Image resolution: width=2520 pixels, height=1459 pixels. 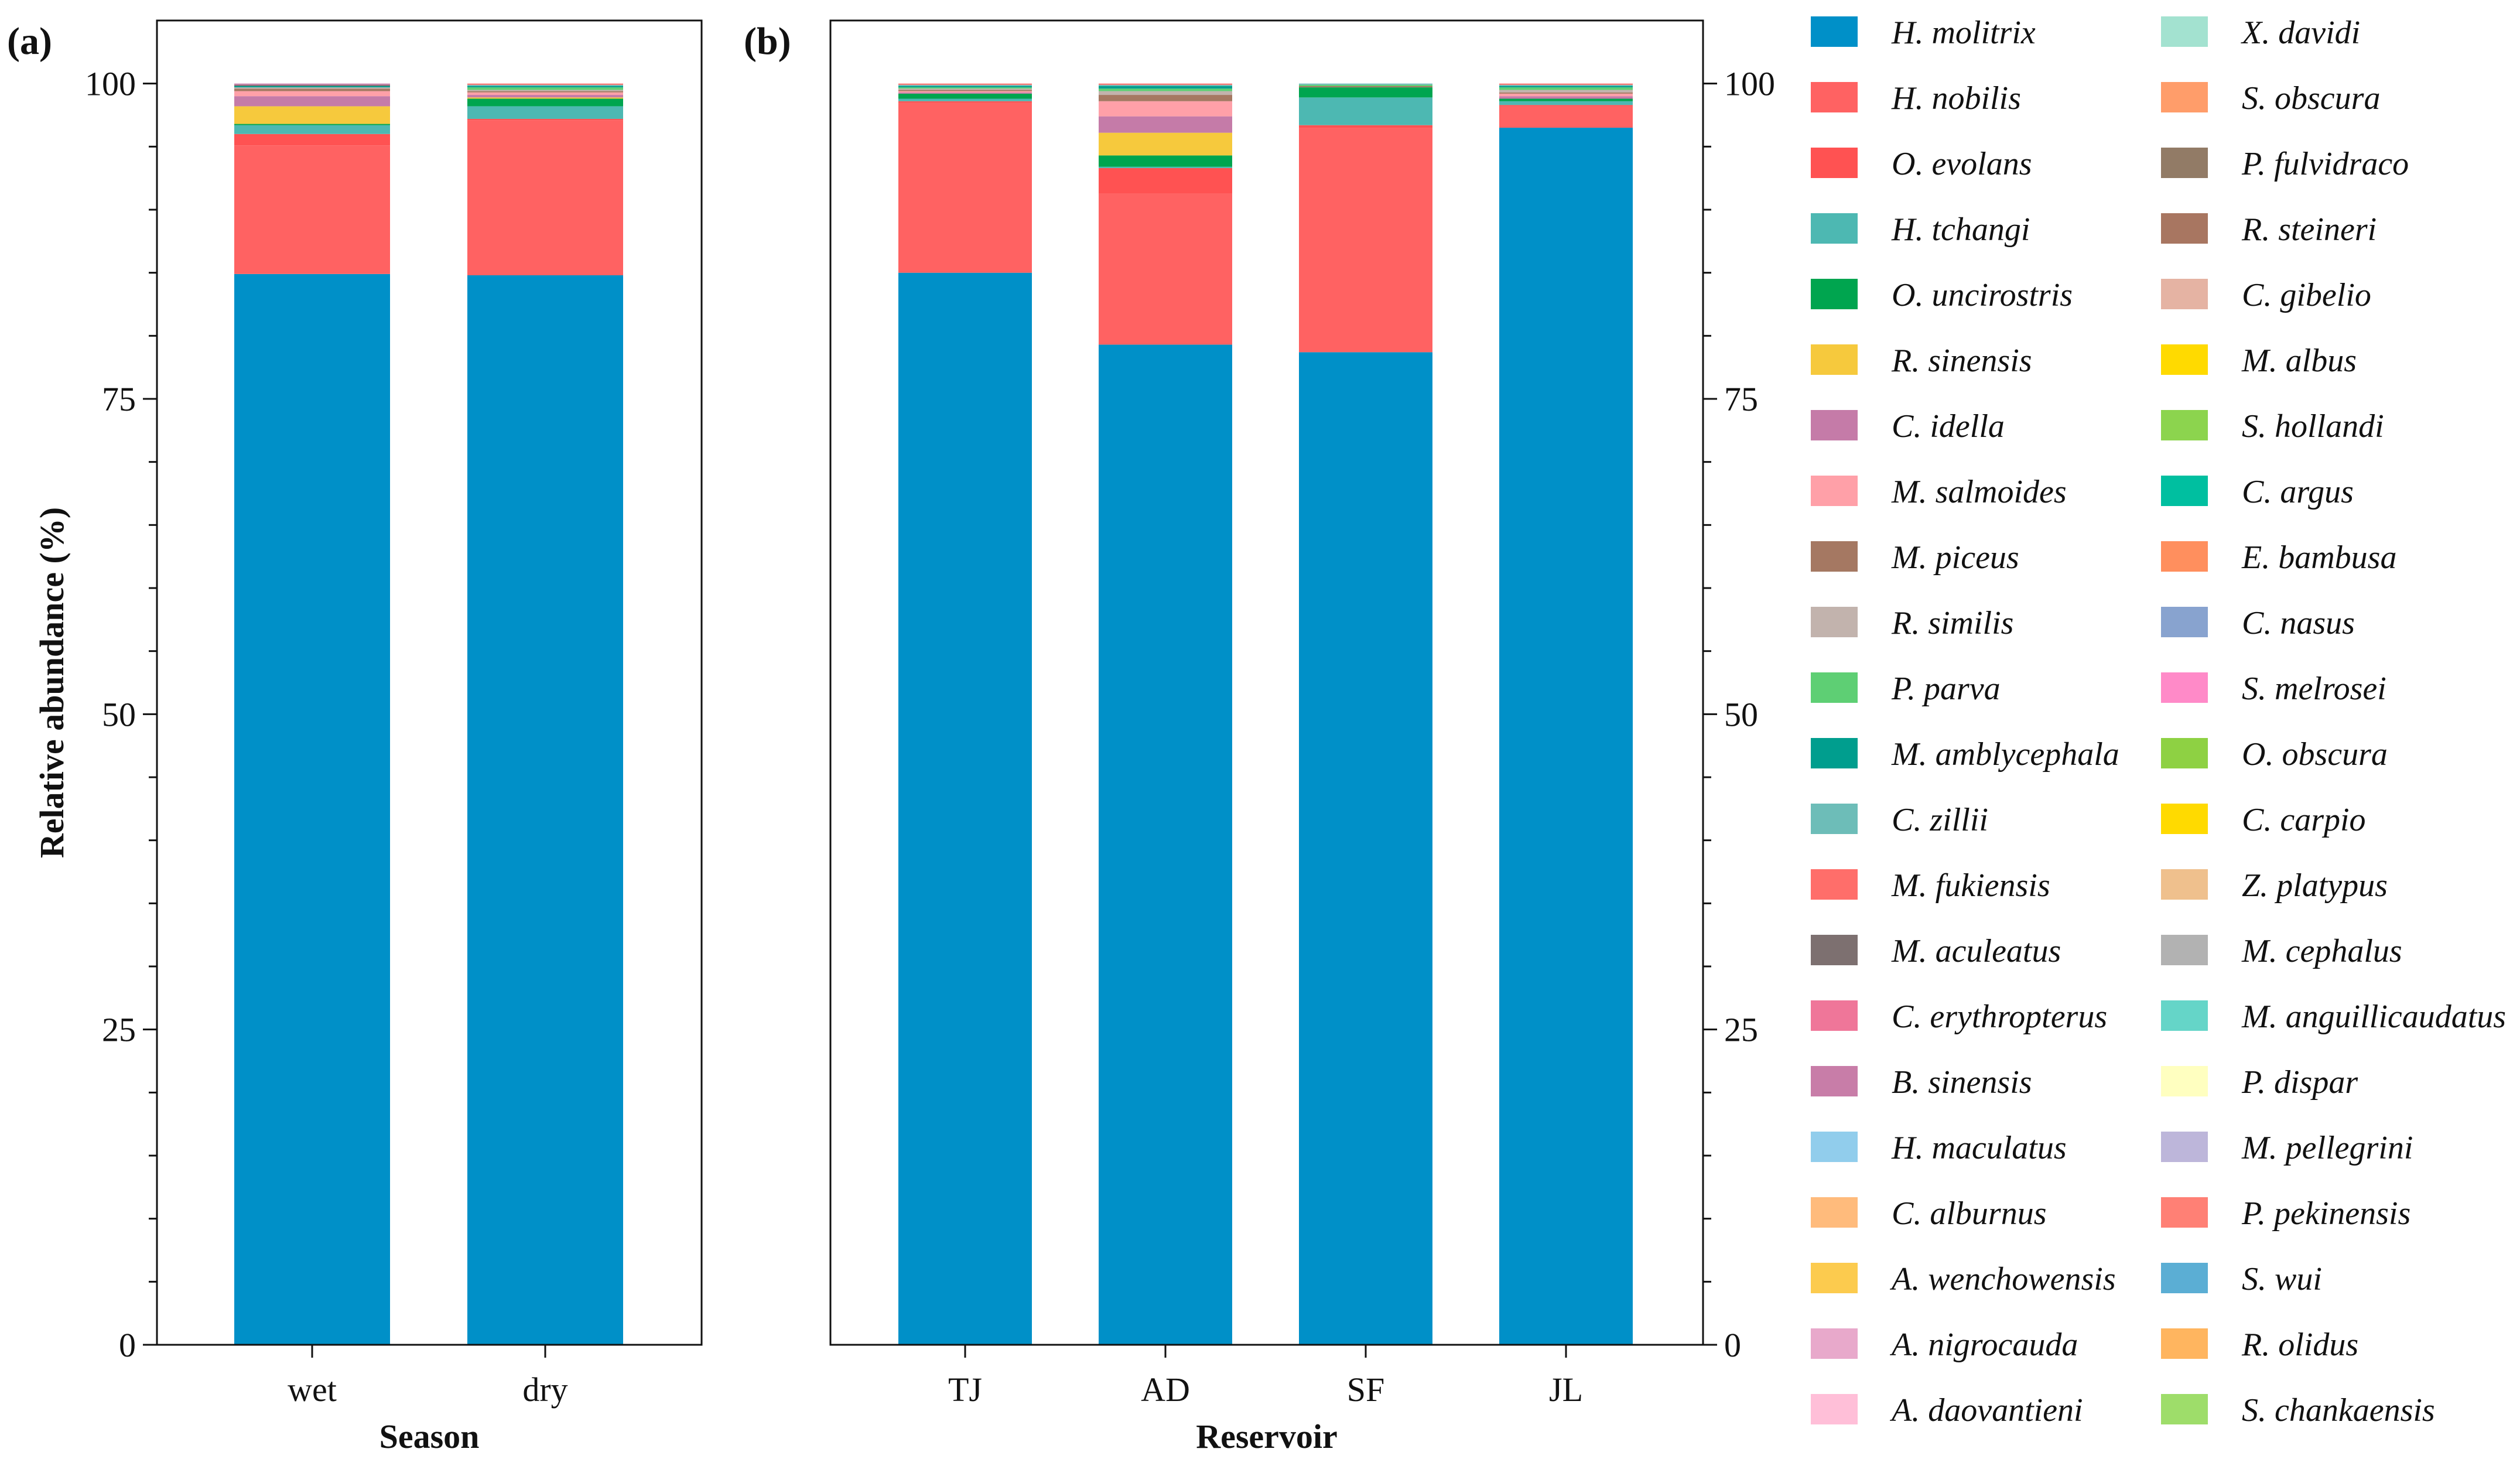 I want to click on legend-swatch-c-idella, so click(x=1834, y=425).